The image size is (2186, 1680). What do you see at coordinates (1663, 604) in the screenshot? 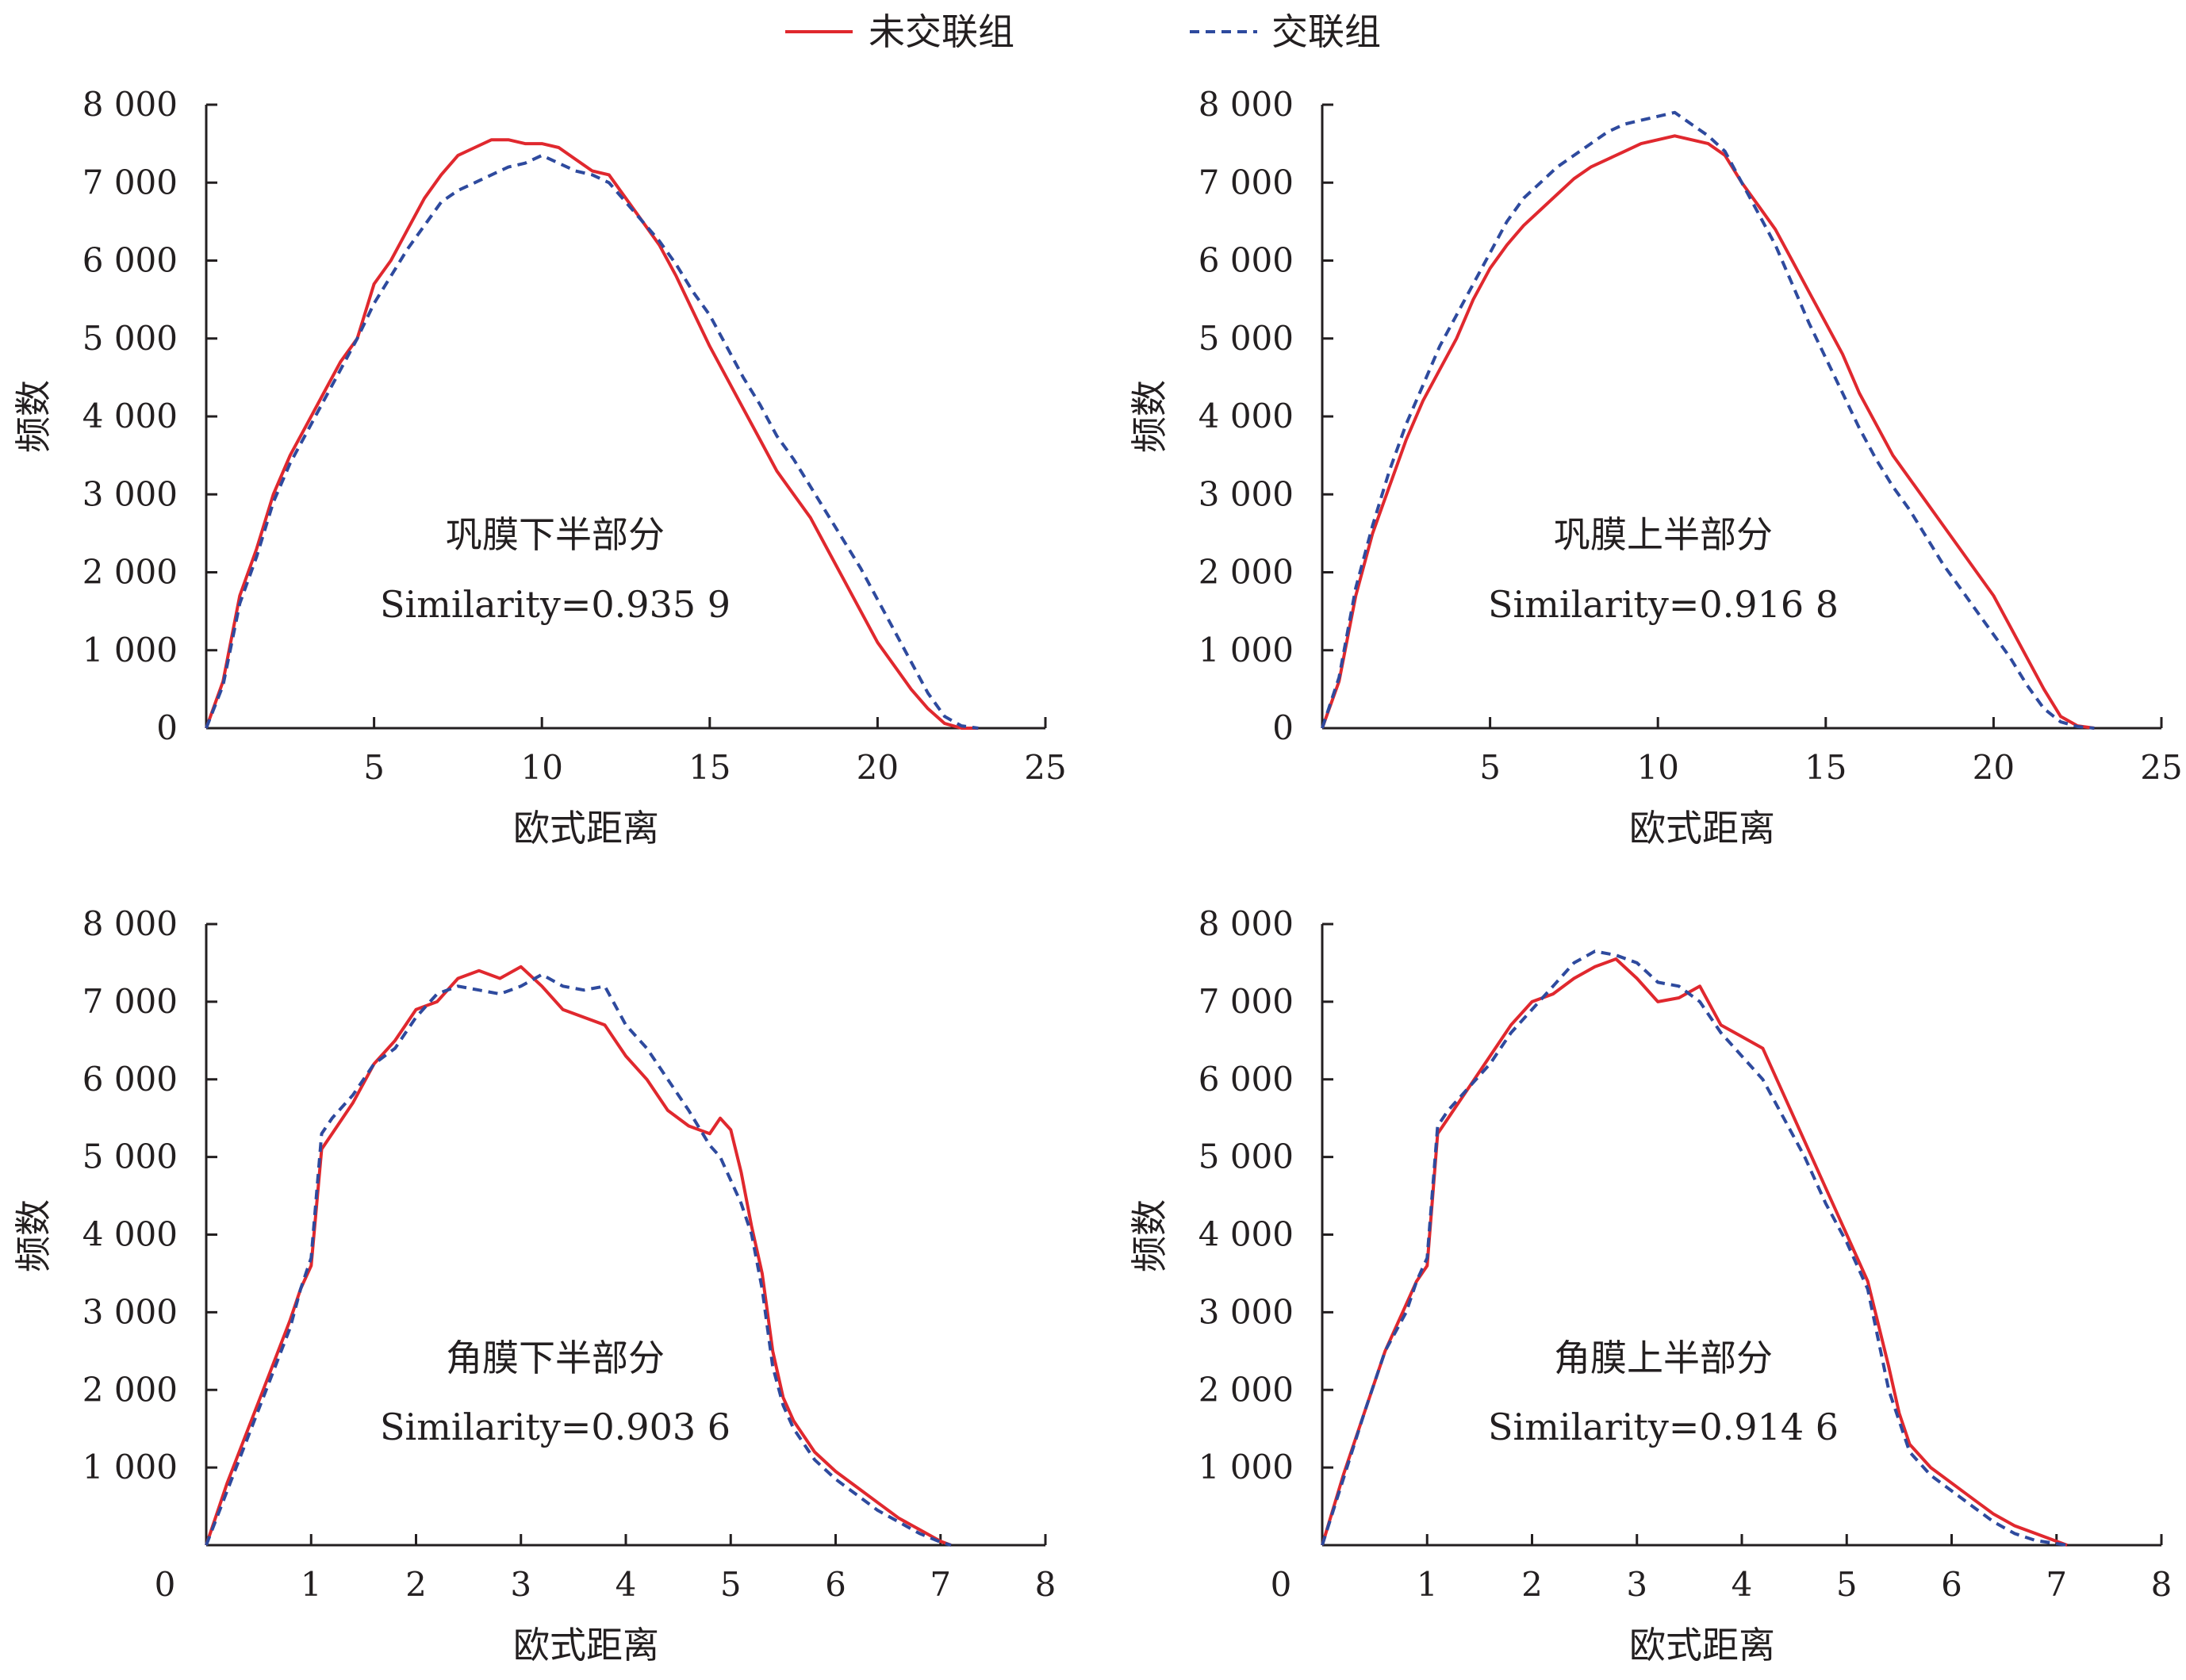
I see `panel-annotation-similarity: Similarity=0.916 8` at bounding box center [1663, 604].